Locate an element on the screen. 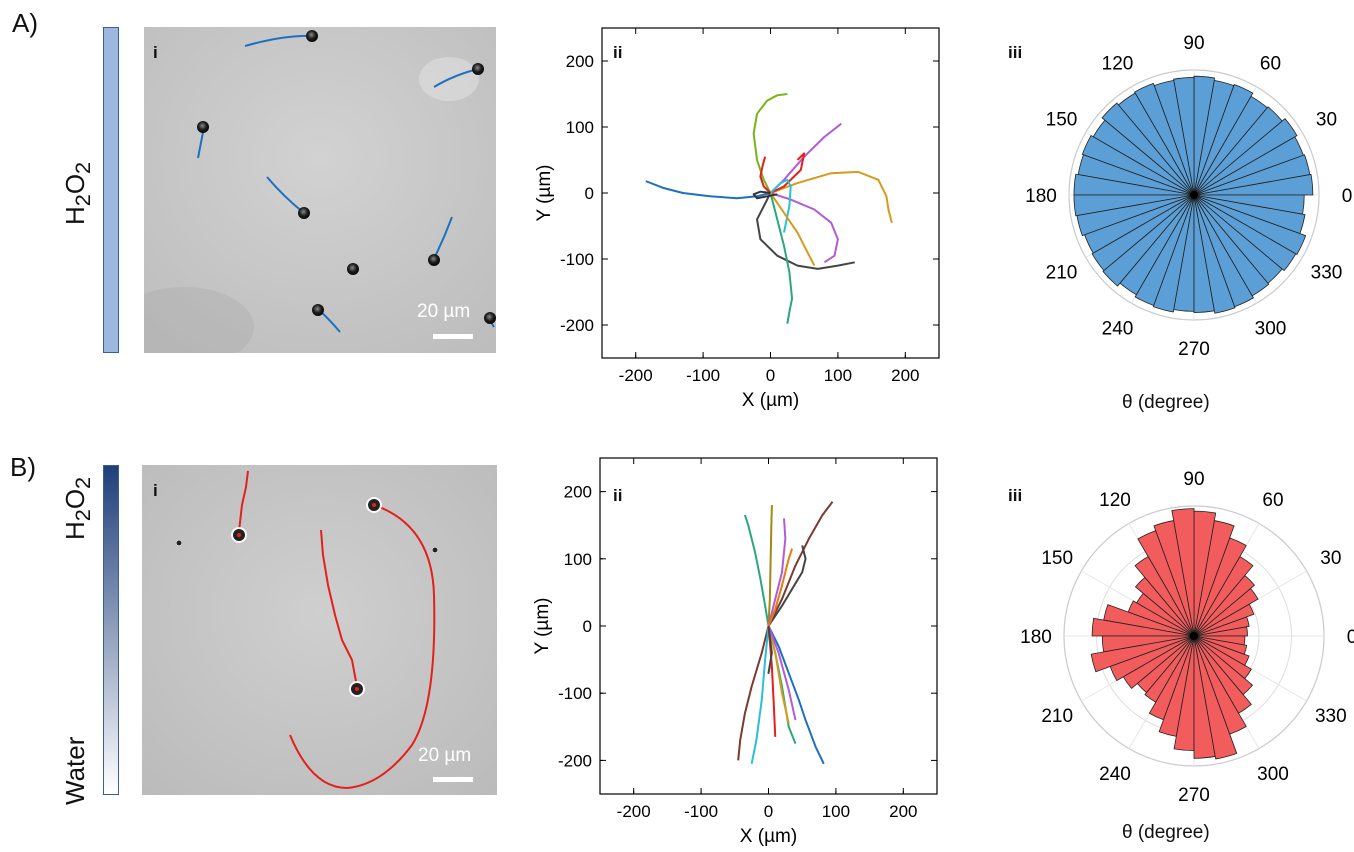  panel-tag-b-iii: iii is located at coordinates (1015, 495).